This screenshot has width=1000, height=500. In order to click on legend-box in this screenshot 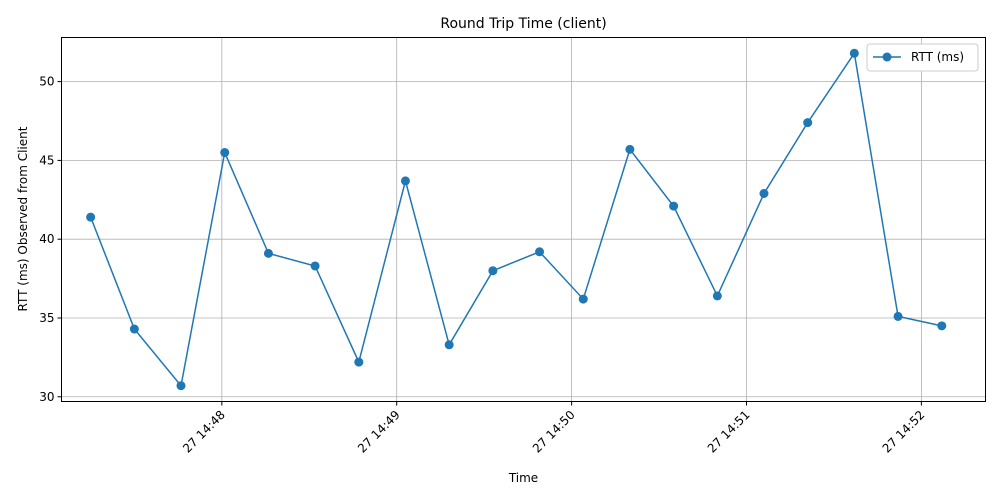, I will do `click(922, 57)`.